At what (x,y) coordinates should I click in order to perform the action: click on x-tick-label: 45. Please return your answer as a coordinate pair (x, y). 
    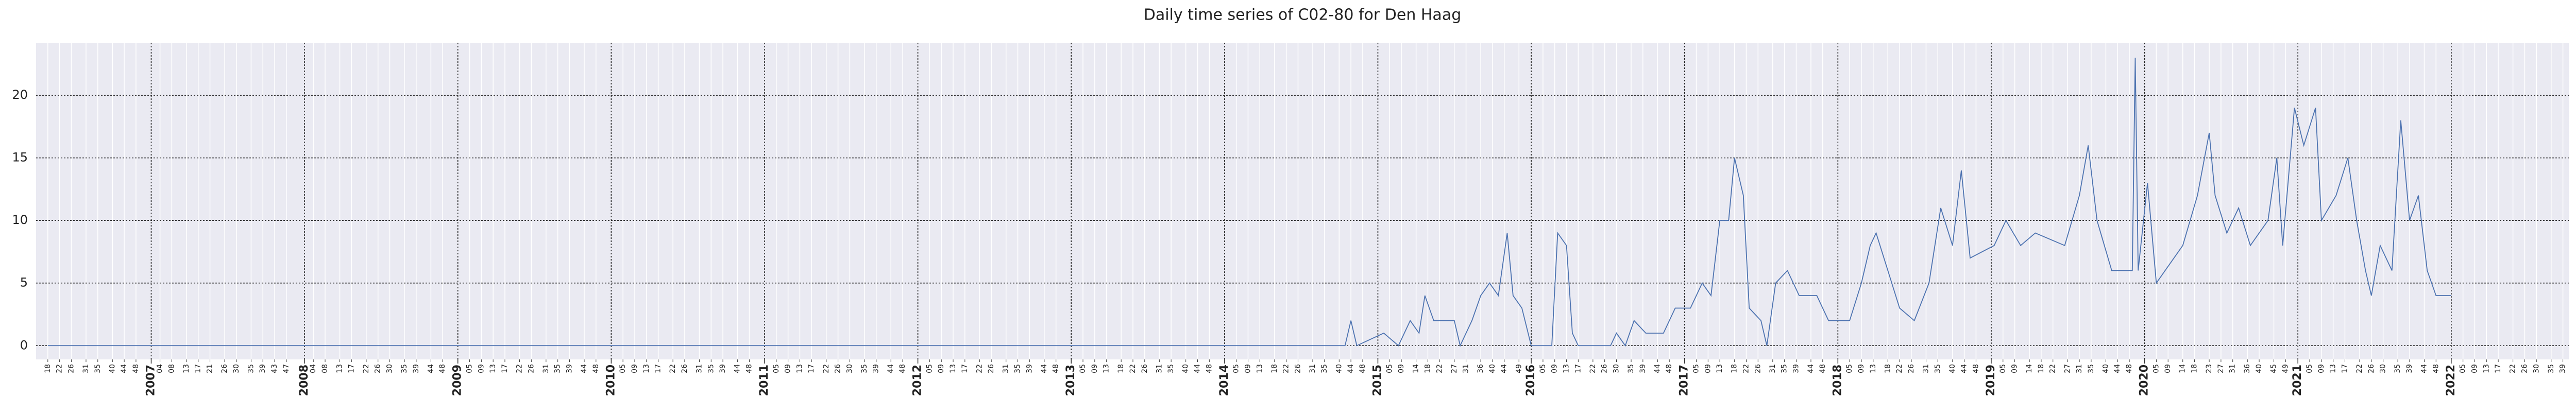
    Looking at the image, I should click on (2274, 368).